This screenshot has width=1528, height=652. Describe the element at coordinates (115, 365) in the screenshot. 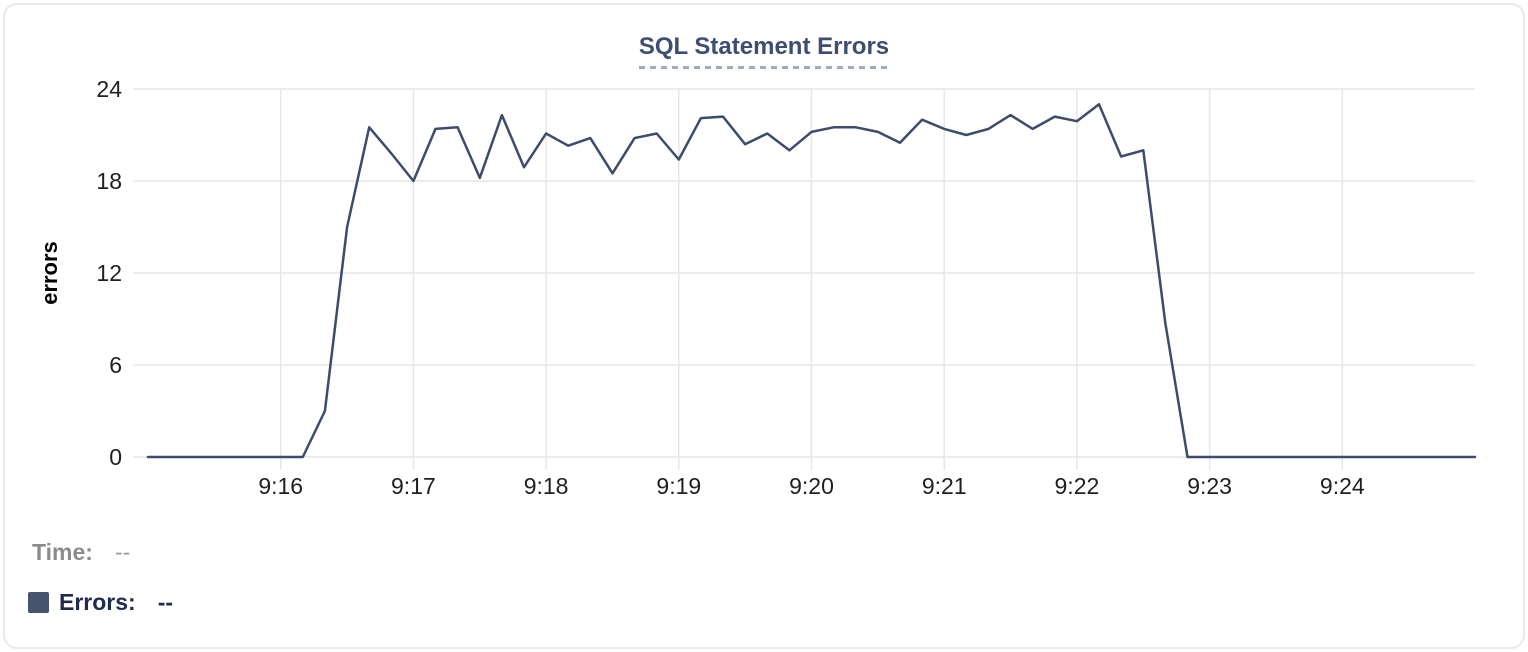

I see `svg-text: 6` at that location.